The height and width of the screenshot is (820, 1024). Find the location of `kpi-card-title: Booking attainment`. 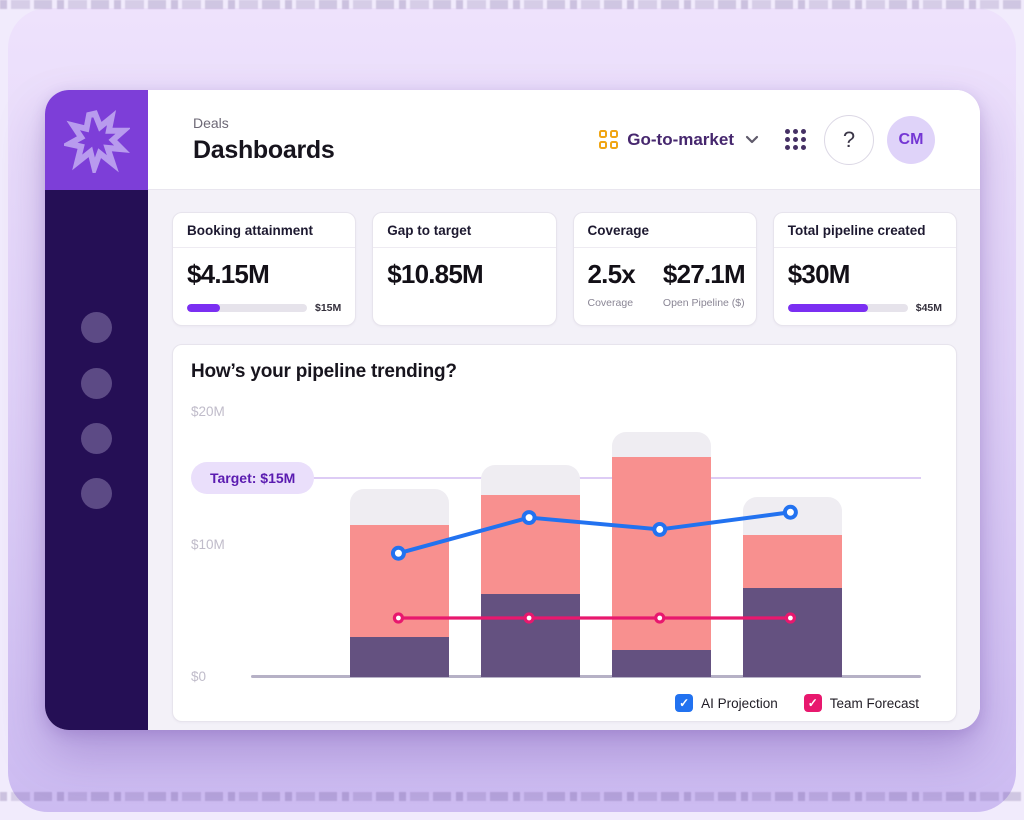

kpi-card-title: Booking attainment is located at coordinates (264, 230).